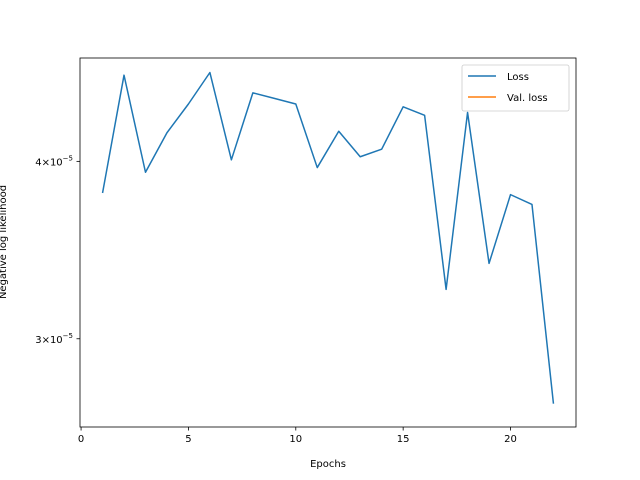  I want to click on x-tick-label: 5, so click(188, 439).